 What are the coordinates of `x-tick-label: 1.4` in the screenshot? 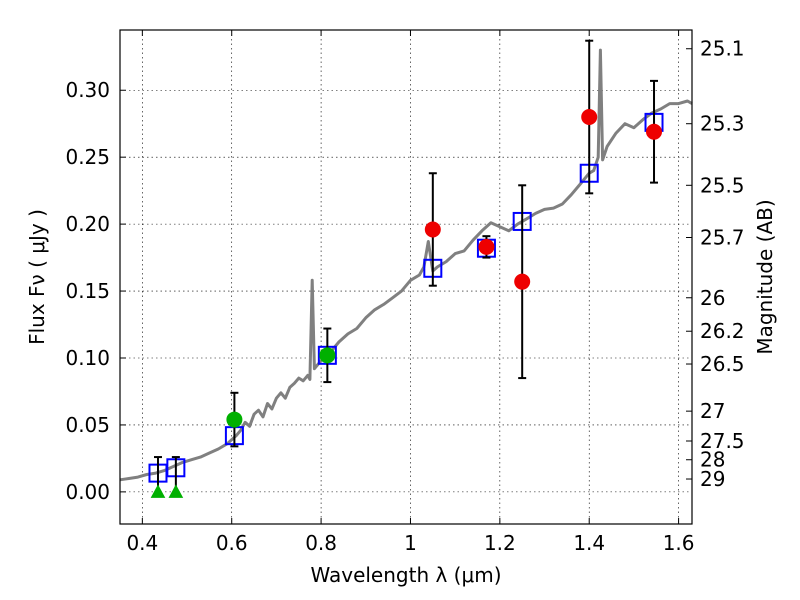 It's located at (589, 543).